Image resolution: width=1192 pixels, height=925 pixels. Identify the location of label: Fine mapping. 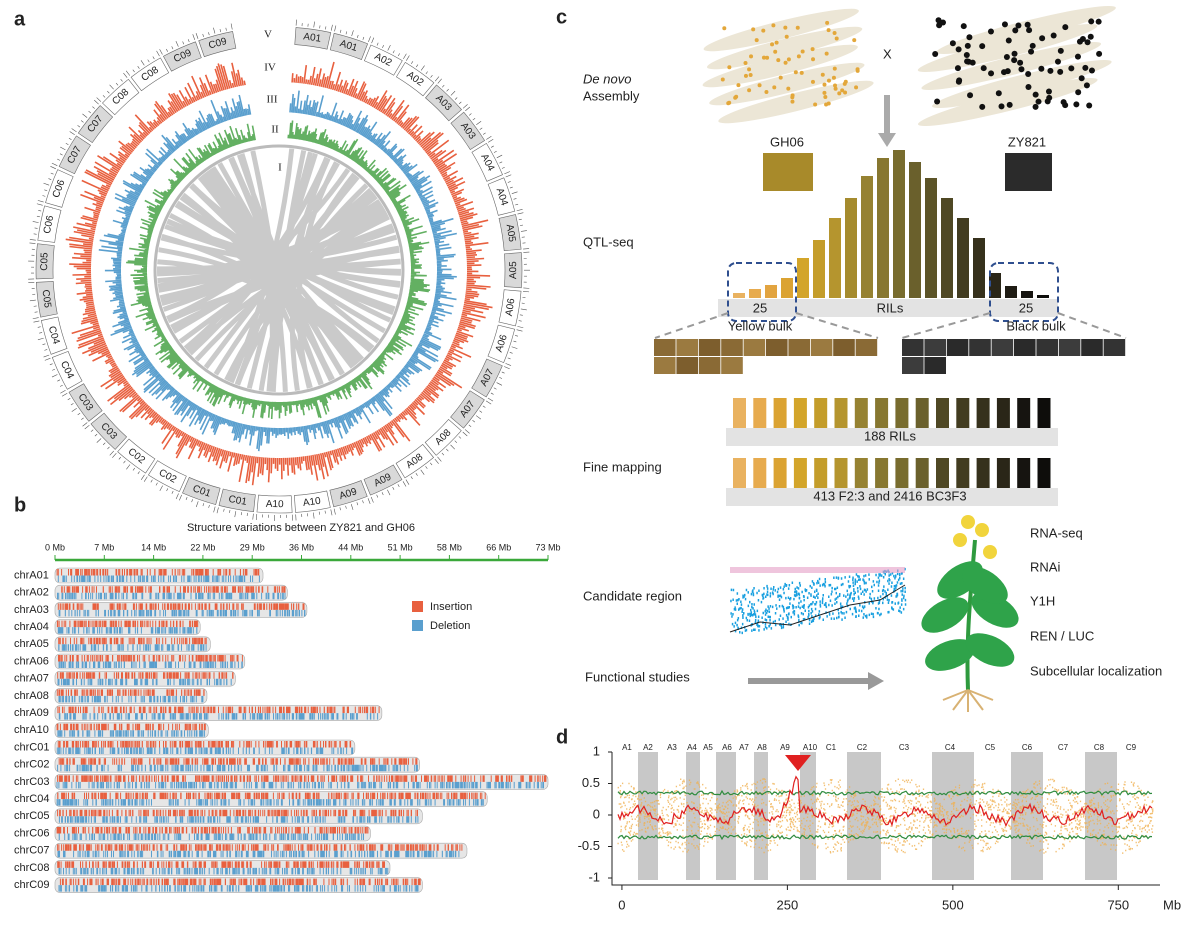
(622, 466).